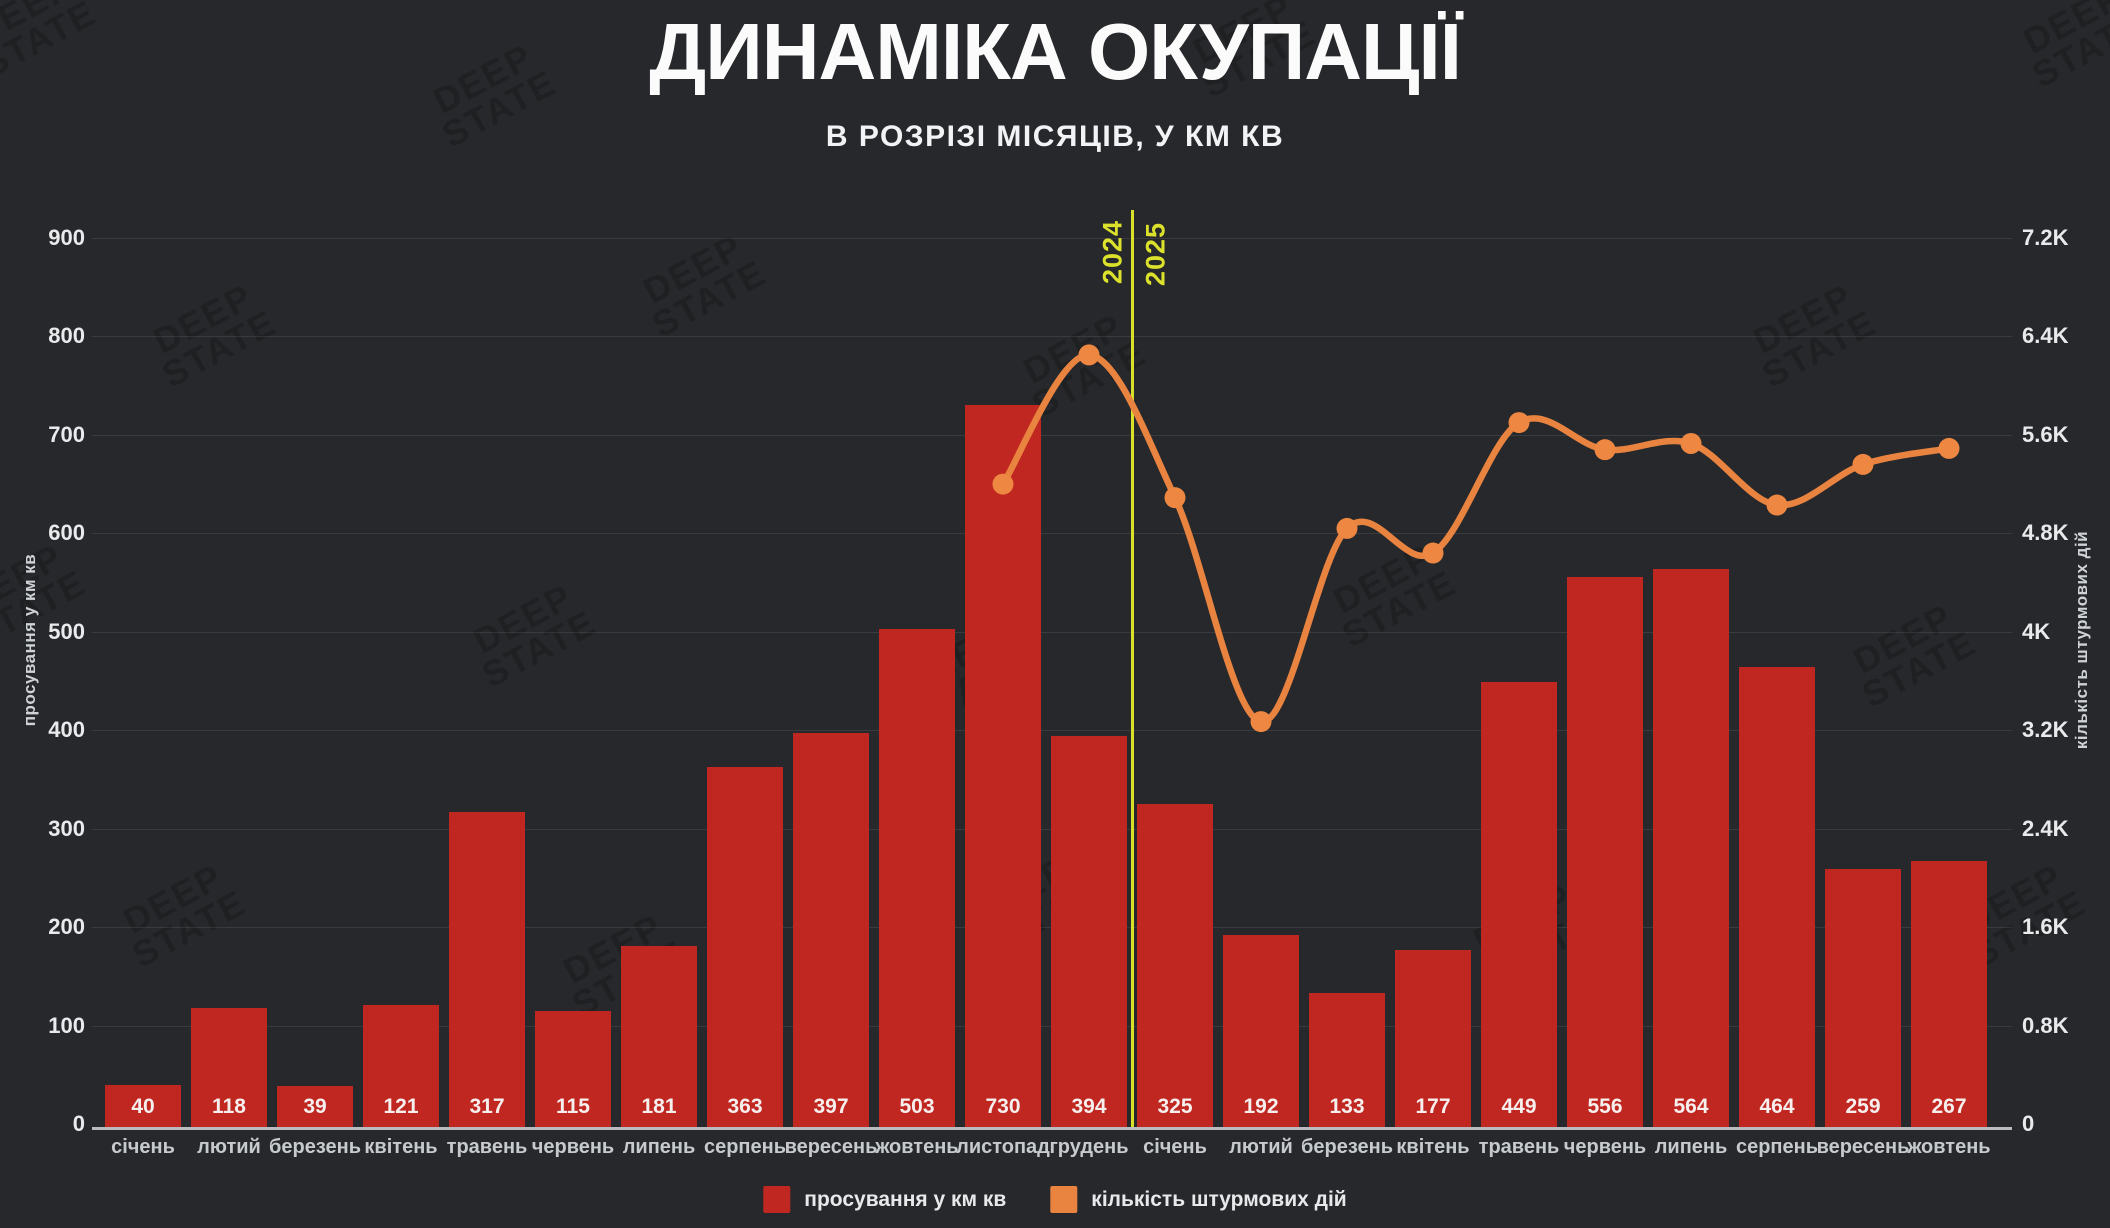 This screenshot has width=2110, height=1228. Describe the element at coordinates (745, 946) in the screenshot. I see `bar-серпень-7` at that location.